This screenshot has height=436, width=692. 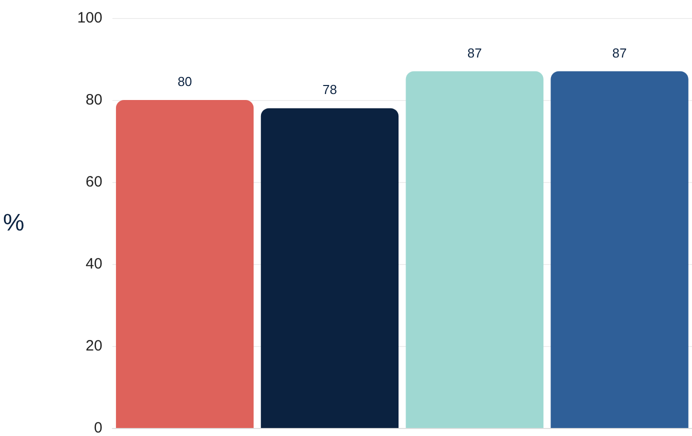 What do you see at coordinates (329, 90) in the screenshot?
I see `data-label: 78` at bounding box center [329, 90].